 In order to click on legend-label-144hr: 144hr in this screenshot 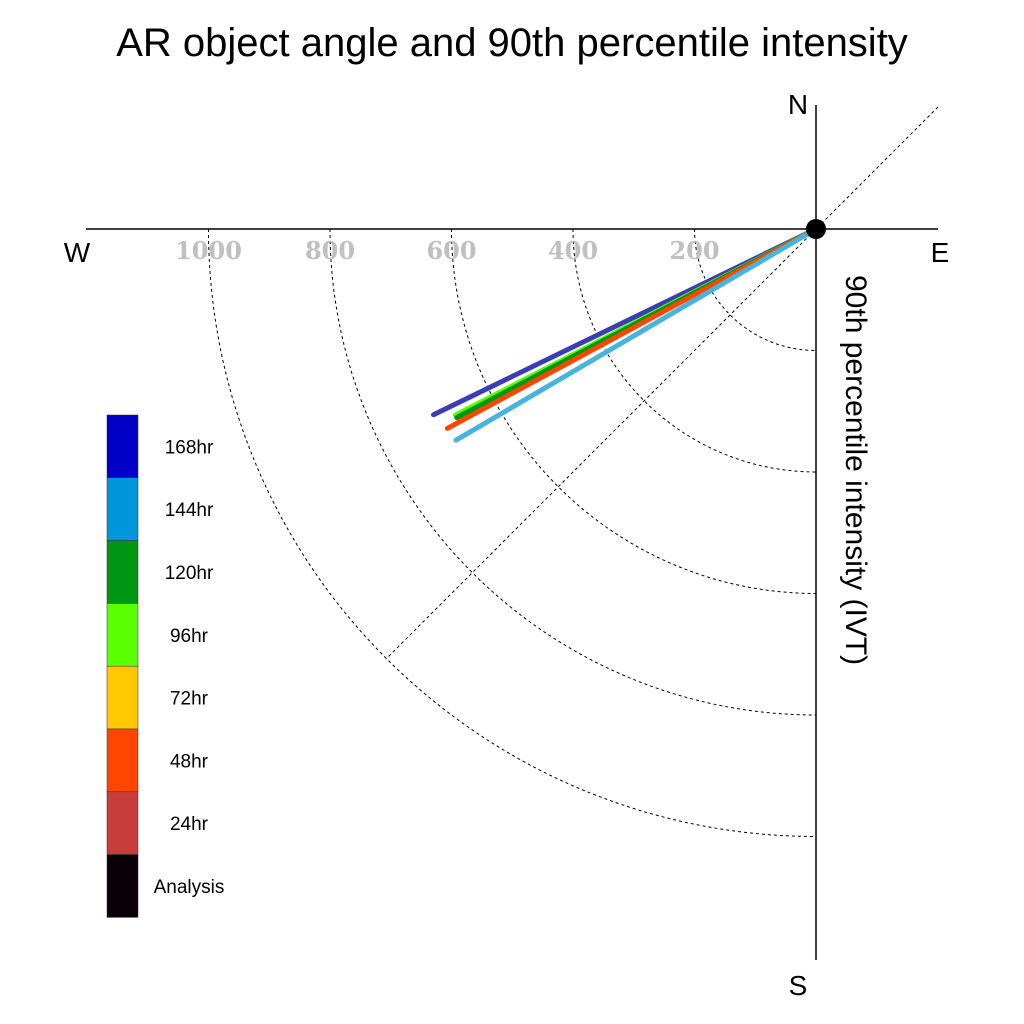, I will do `click(189, 510)`.